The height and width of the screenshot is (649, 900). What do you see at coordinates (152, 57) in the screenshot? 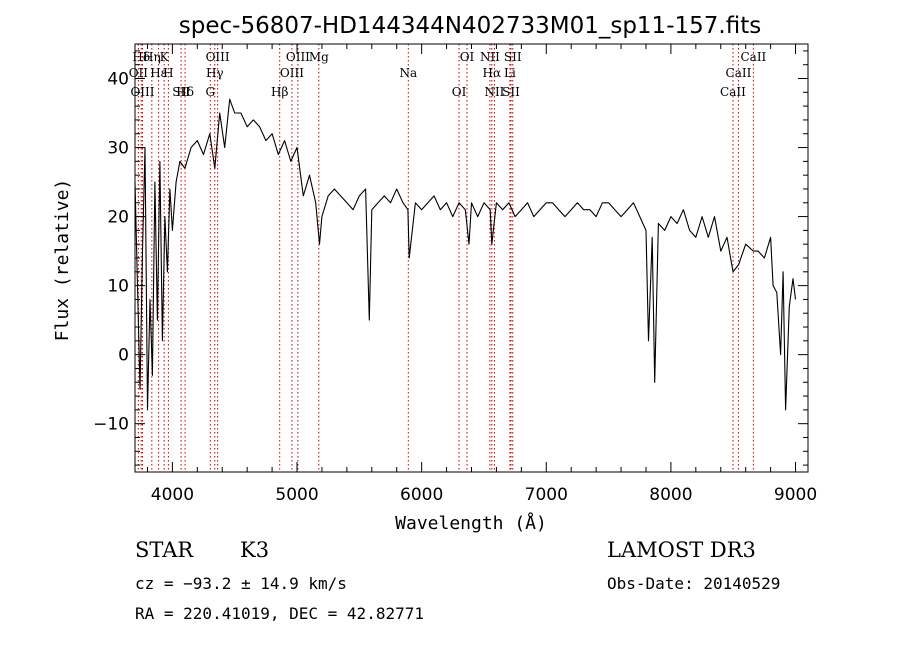
I see `line-label: Hη` at bounding box center [152, 57].